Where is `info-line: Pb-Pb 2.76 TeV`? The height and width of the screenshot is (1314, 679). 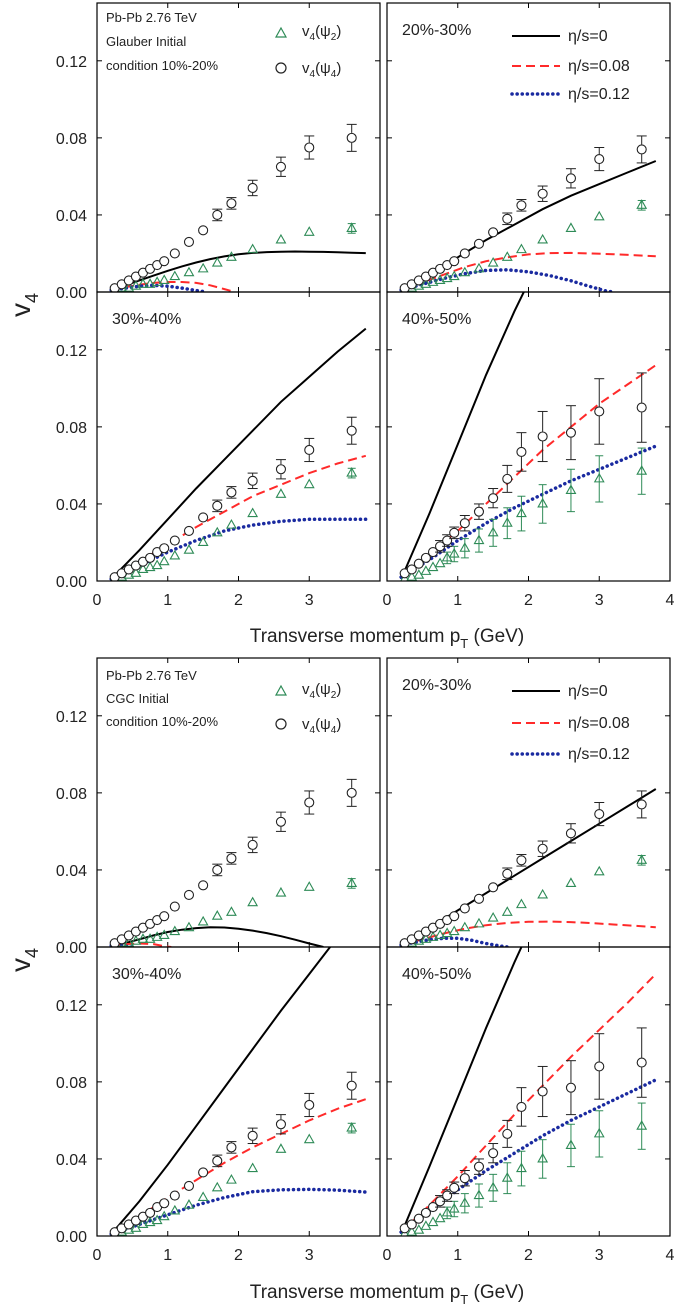 info-line: Pb-Pb 2.76 TeV is located at coordinates (151, 675).